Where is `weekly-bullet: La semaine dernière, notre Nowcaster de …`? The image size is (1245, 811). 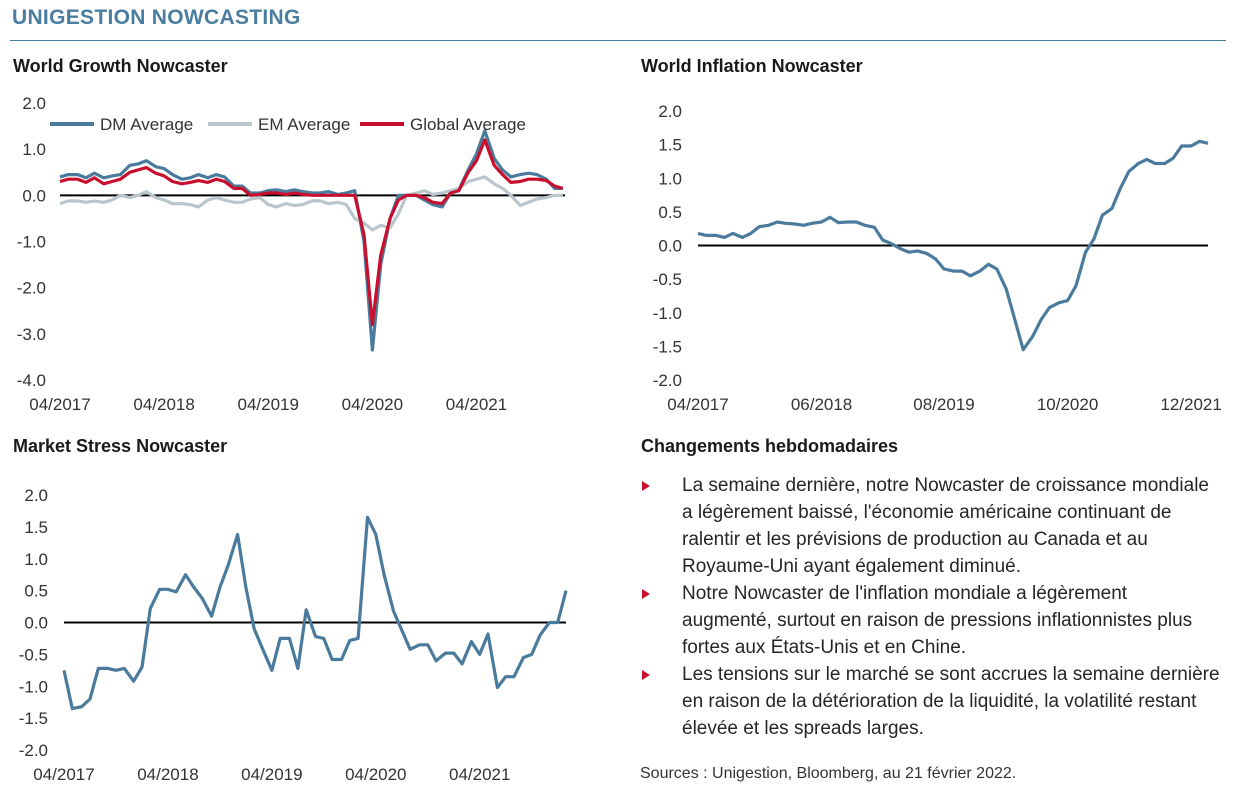
weekly-bullet: La semaine dernière, notre Nowcaster de … is located at coordinates (930, 526).